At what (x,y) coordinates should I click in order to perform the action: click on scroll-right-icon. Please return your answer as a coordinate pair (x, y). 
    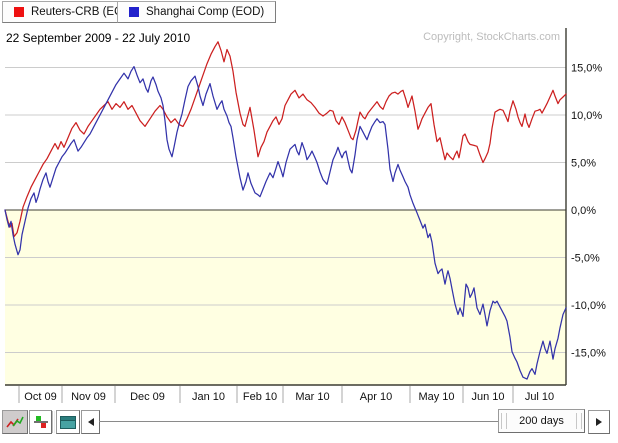
    Looking at the image, I should click on (599, 422).